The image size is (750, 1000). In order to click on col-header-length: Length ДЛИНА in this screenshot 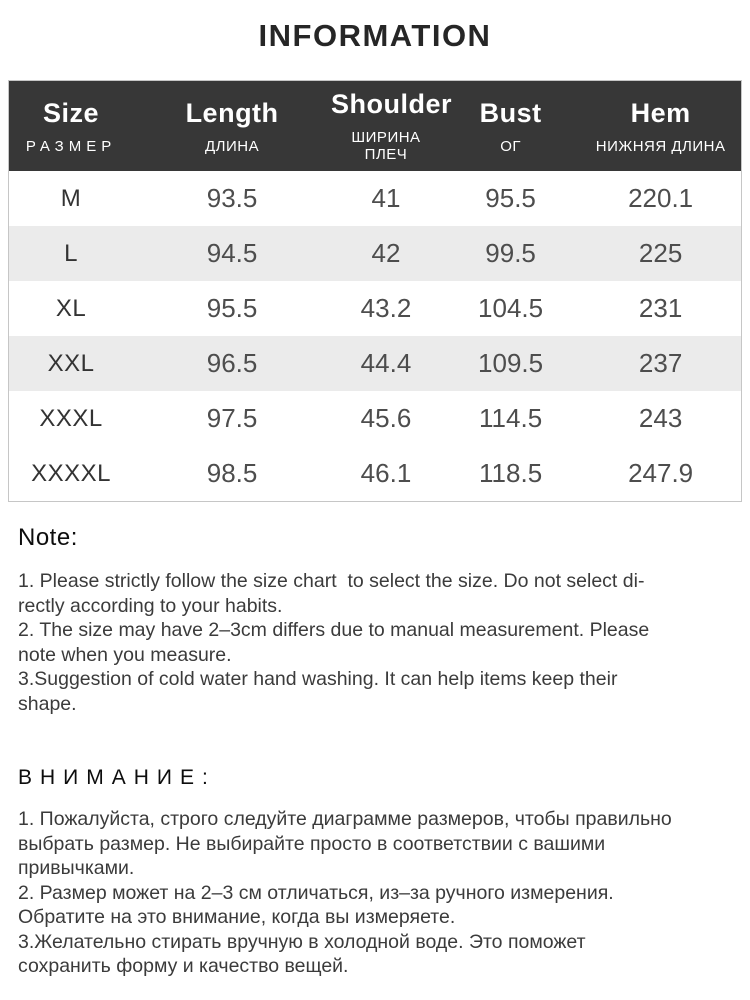, I will do `click(232, 125)`.